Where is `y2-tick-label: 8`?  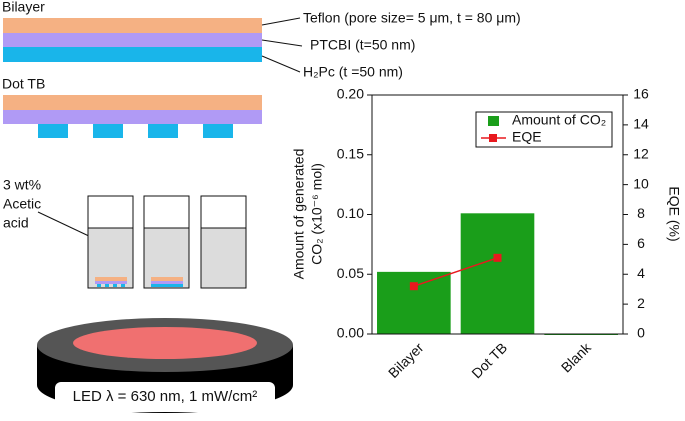
y2-tick-label: 8 is located at coordinates (641, 213).